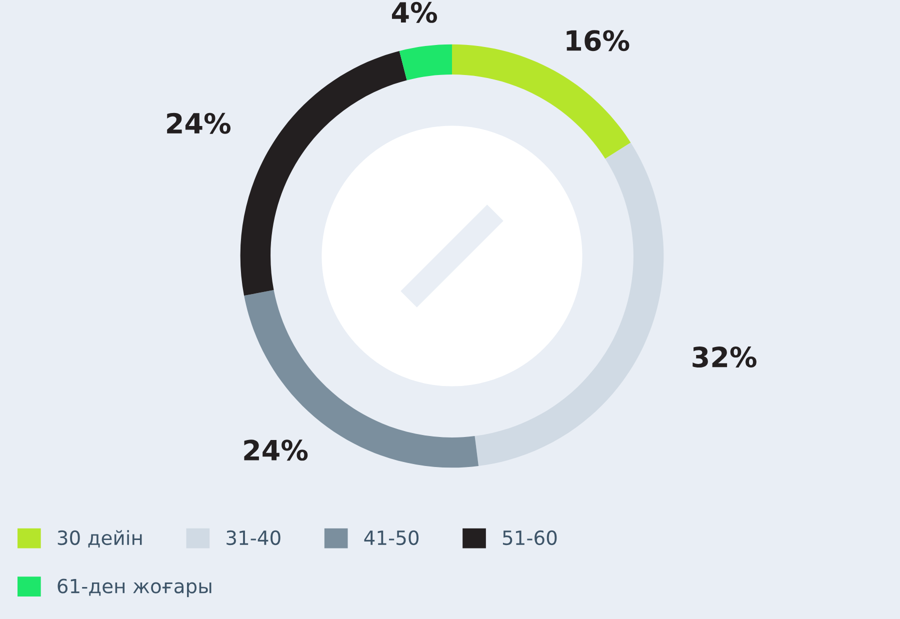 Image resolution: width=900 pixels, height=619 pixels. I want to click on legend-label: 61-ден жоғары, so click(135, 588).